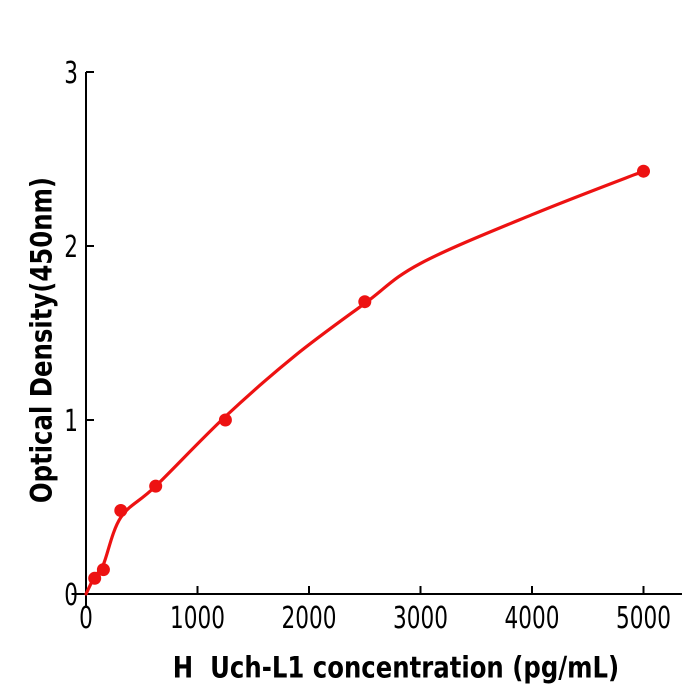  I want to click on x-tick-label: 5000, so click(643, 619).